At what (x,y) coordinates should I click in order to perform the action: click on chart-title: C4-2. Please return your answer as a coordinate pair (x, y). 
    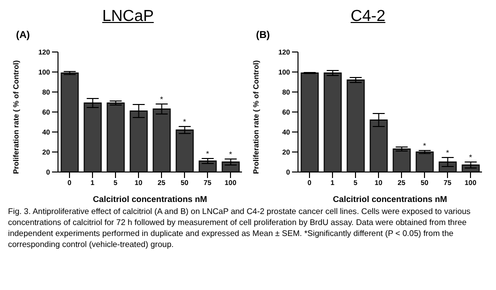
    Looking at the image, I should click on (368, 17).